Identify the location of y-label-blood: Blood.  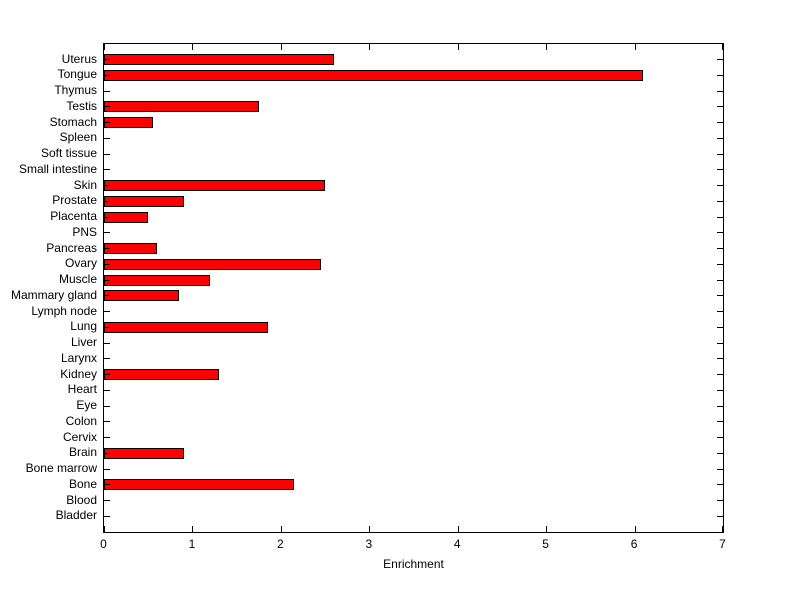
(81, 499).